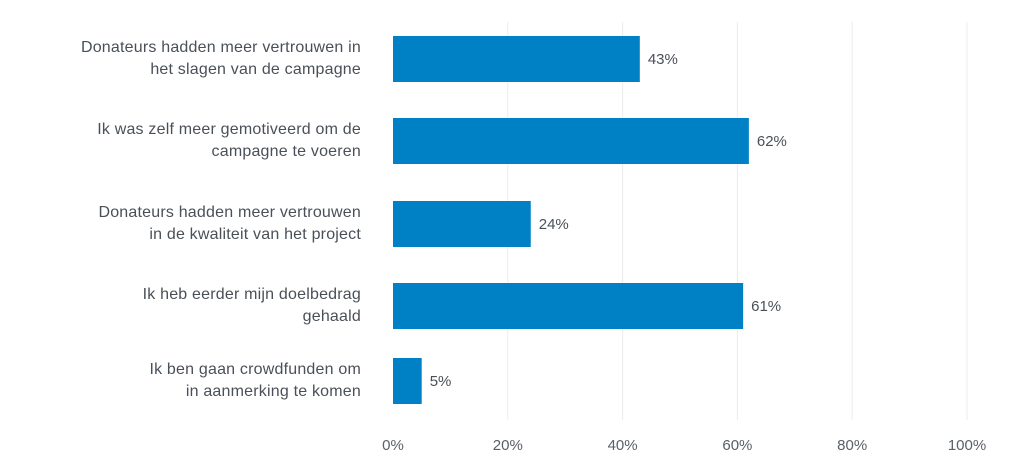 The height and width of the screenshot is (475, 1024). Describe the element at coordinates (255, 234) in the screenshot. I see `category-label-line: in de kwaliteit van het project` at that location.